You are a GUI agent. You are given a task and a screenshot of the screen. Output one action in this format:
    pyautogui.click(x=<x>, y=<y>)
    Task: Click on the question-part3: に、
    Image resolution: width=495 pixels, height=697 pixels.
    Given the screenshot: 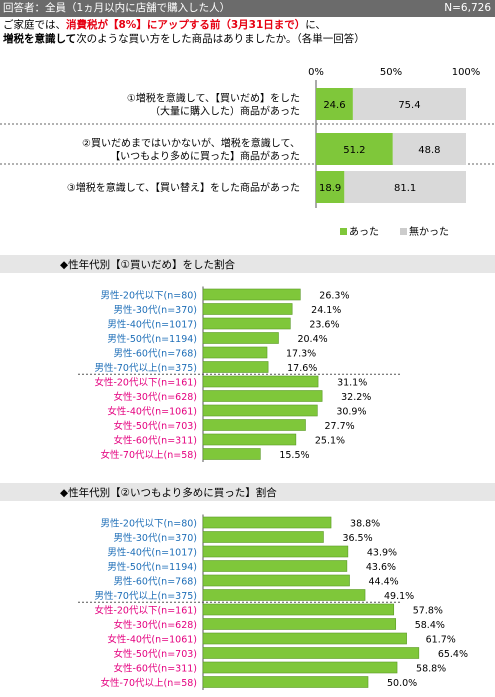 What is the action you would take?
    pyautogui.click(x=315, y=25)
    